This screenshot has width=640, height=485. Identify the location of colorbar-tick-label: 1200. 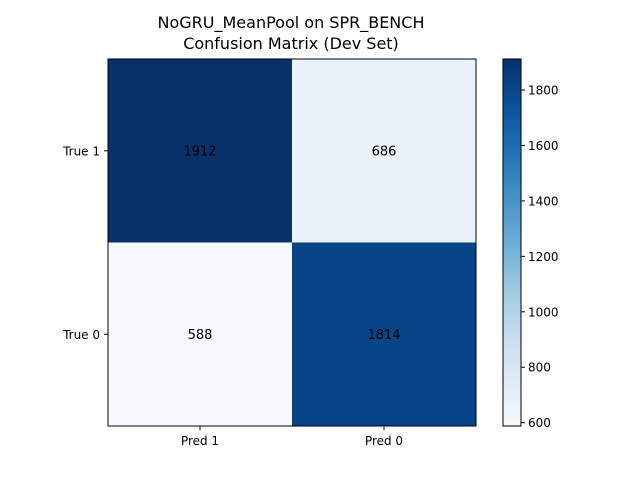
(543, 257).